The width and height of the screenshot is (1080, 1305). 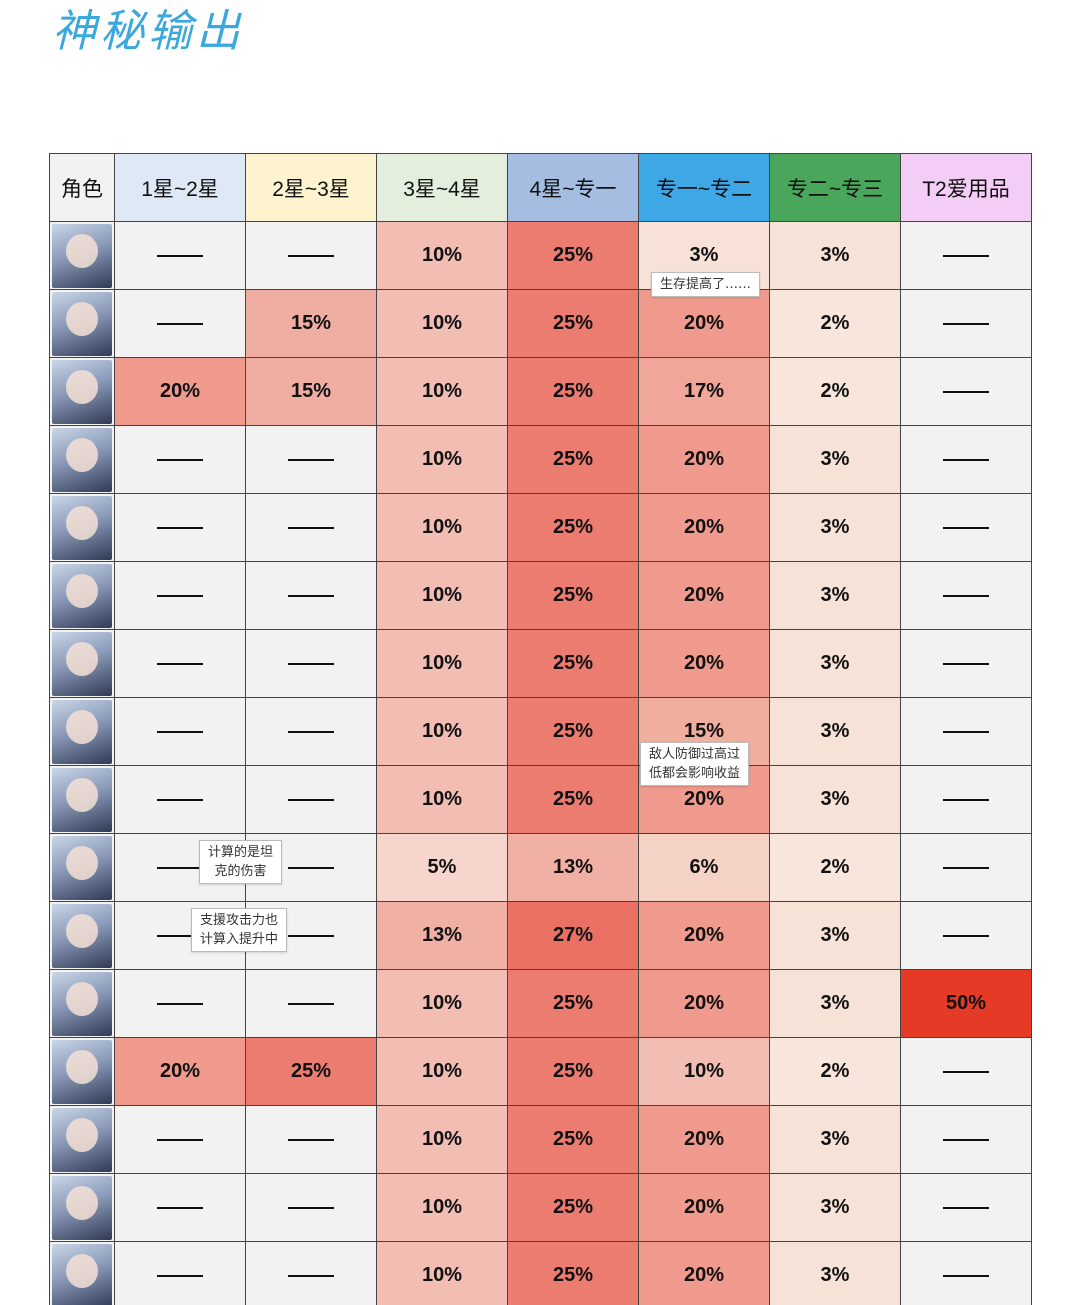 I want to click on table-row: 15% 10% 25% 20% 2%, so click(x=540, y=323).